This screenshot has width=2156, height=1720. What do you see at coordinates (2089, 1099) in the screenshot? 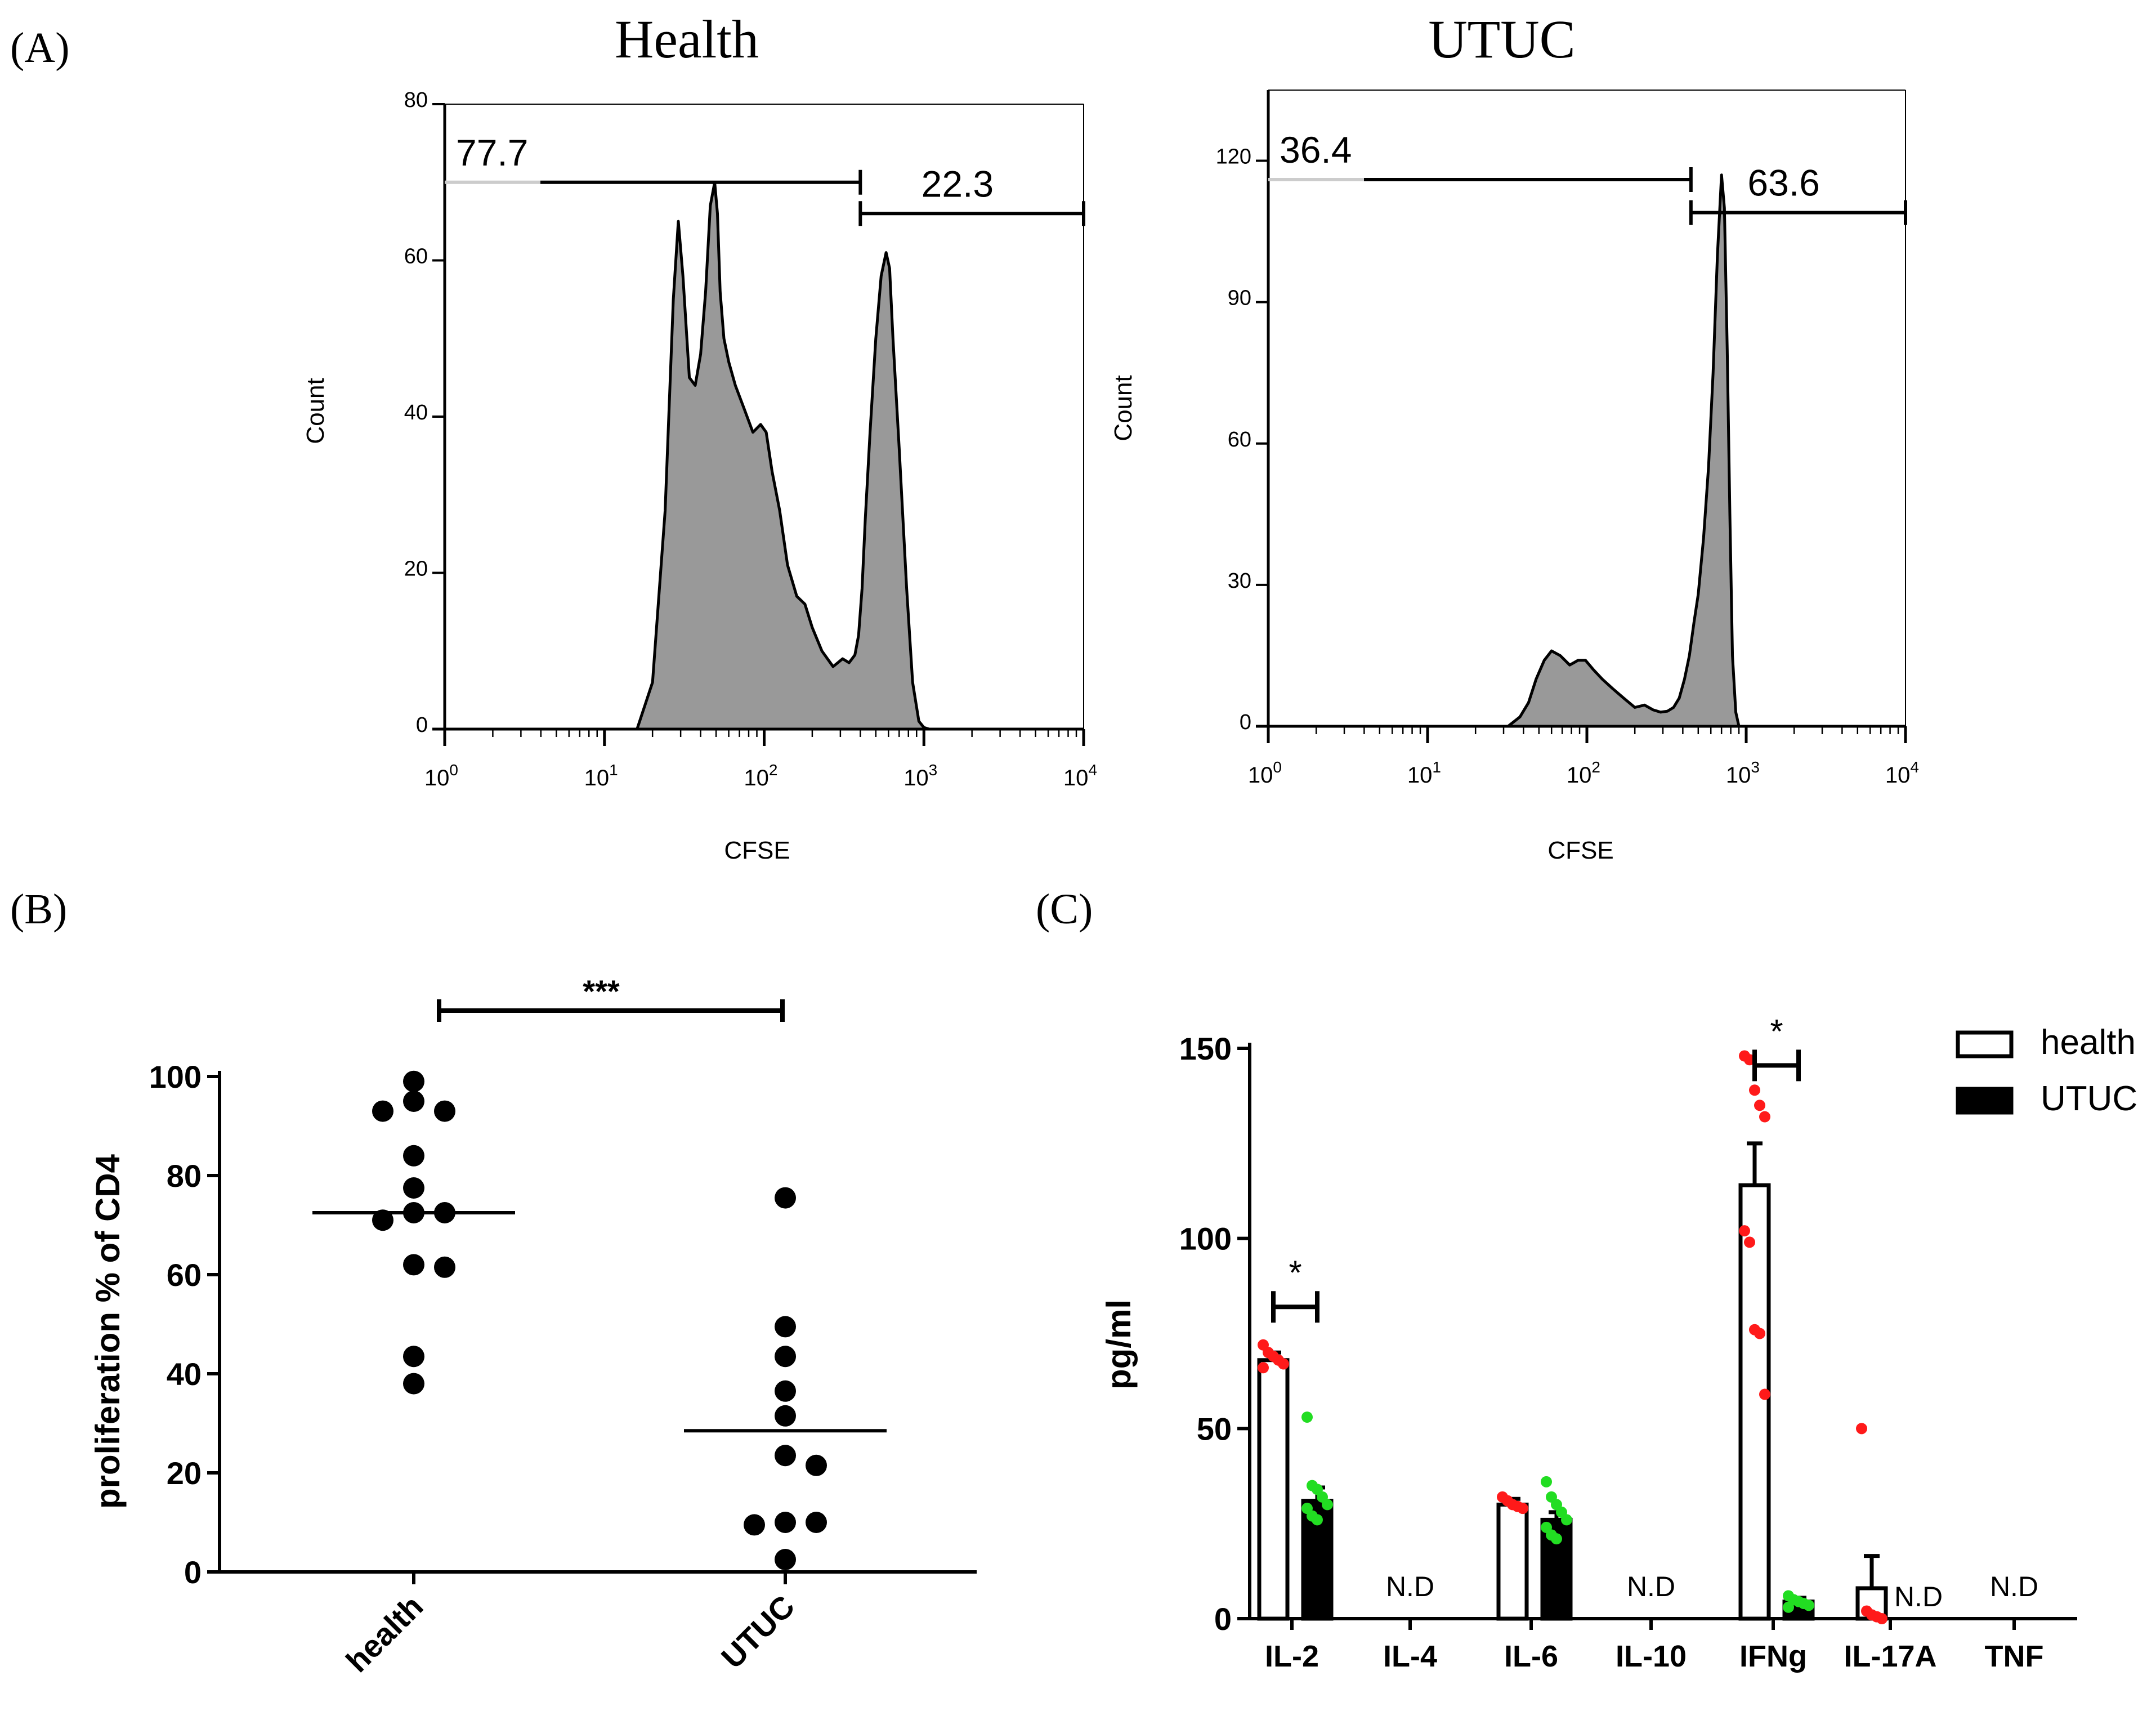
I see `legend-label-utuc: UTUC` at bounding box center [2089, 1099].